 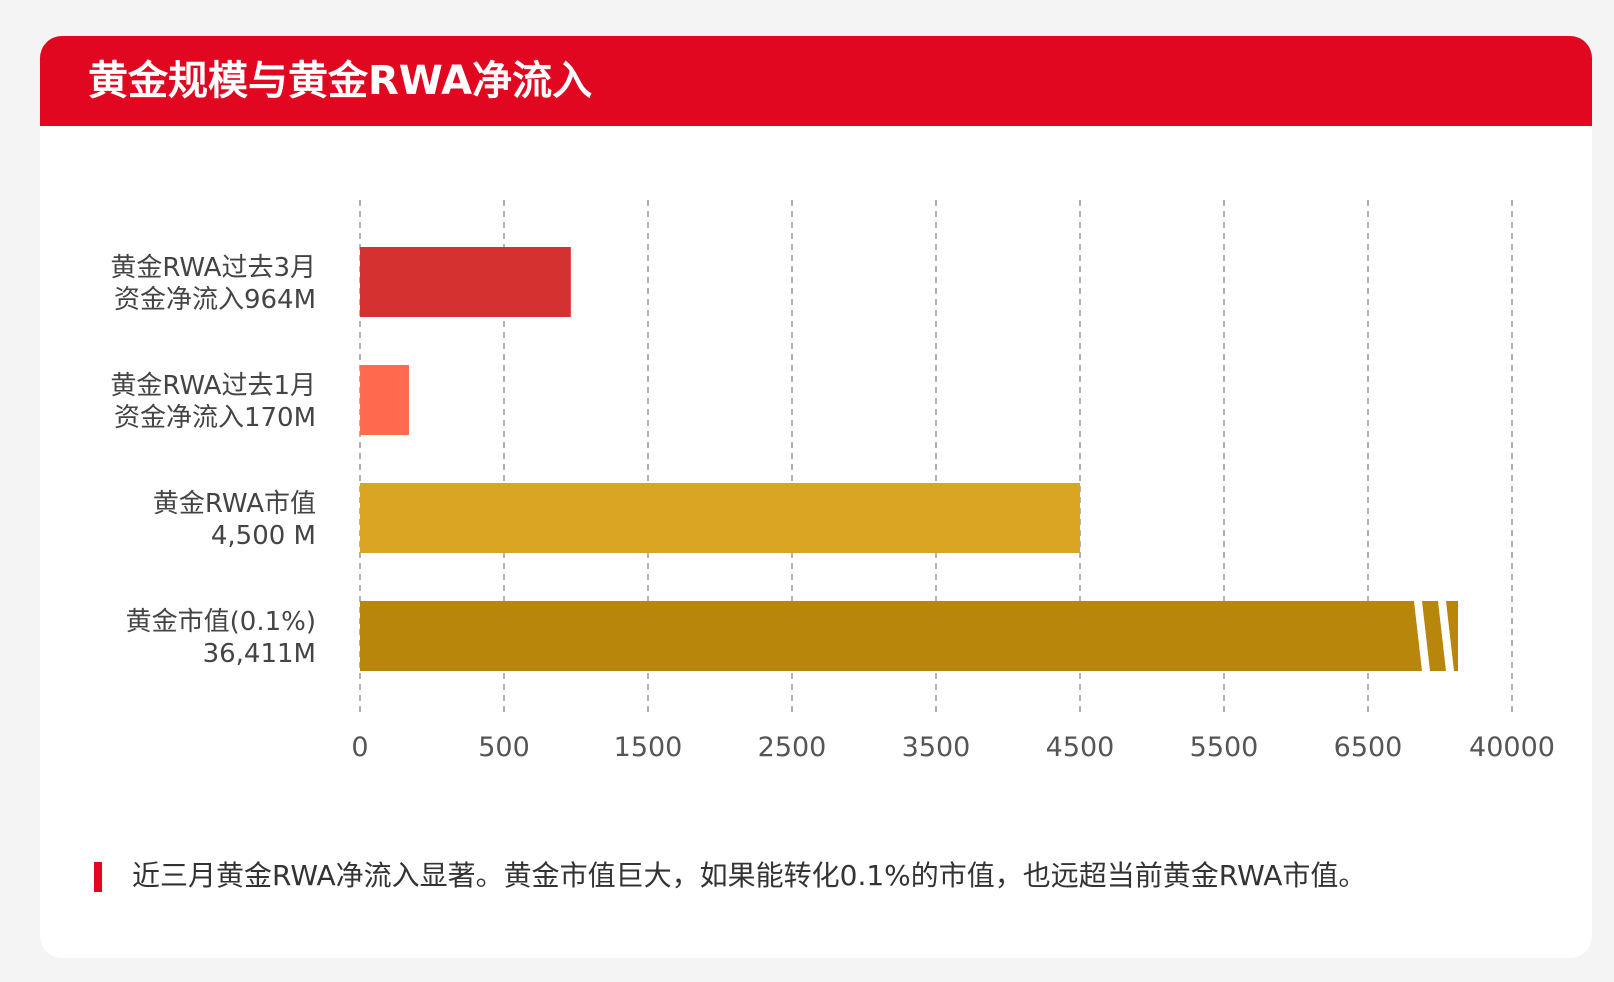 I want to click on x-tick-label: 500, so click(x=504, y=747).